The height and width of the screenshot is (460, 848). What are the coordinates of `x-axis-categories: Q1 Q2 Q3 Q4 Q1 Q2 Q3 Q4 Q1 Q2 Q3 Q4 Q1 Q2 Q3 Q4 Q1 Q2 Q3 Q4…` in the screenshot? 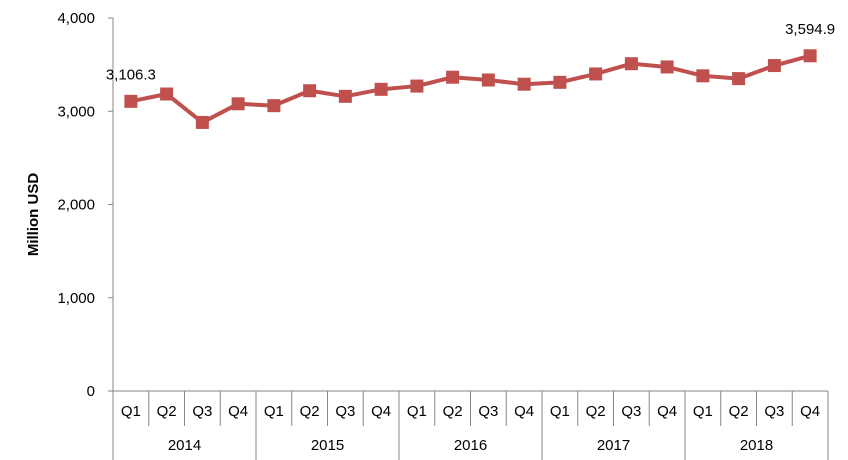 It's located at (470, 425).